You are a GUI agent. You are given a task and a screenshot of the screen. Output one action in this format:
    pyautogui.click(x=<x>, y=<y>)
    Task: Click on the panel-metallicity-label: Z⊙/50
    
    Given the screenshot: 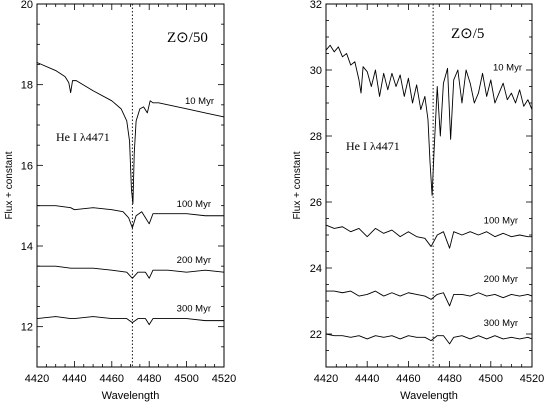 What is the action you would take?
    pyautogui.click(x=187, y=38)
    